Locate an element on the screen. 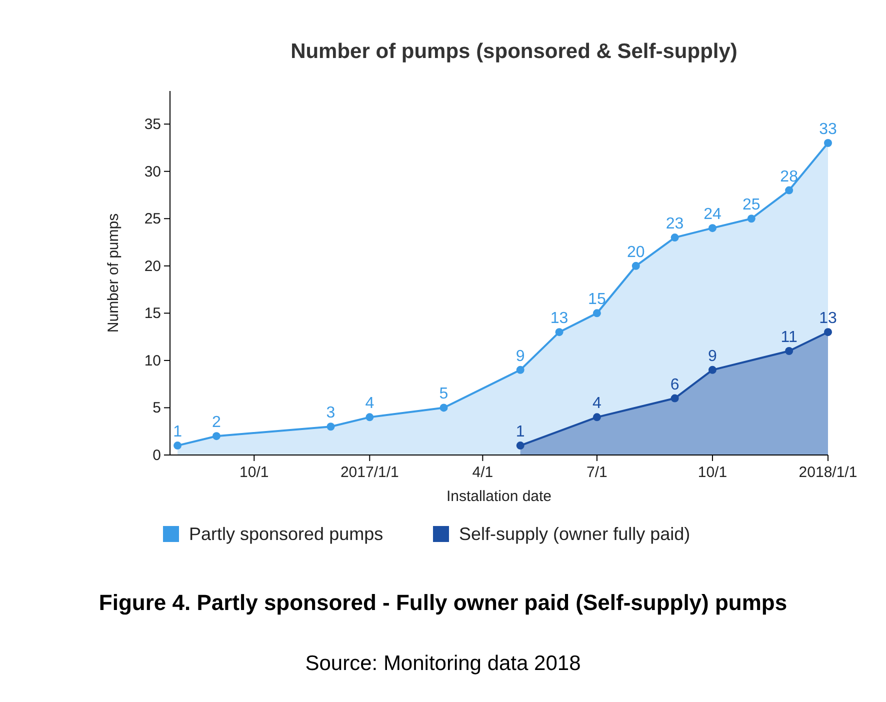  y-tick-label: 10 is located at coordinates (152, 361).